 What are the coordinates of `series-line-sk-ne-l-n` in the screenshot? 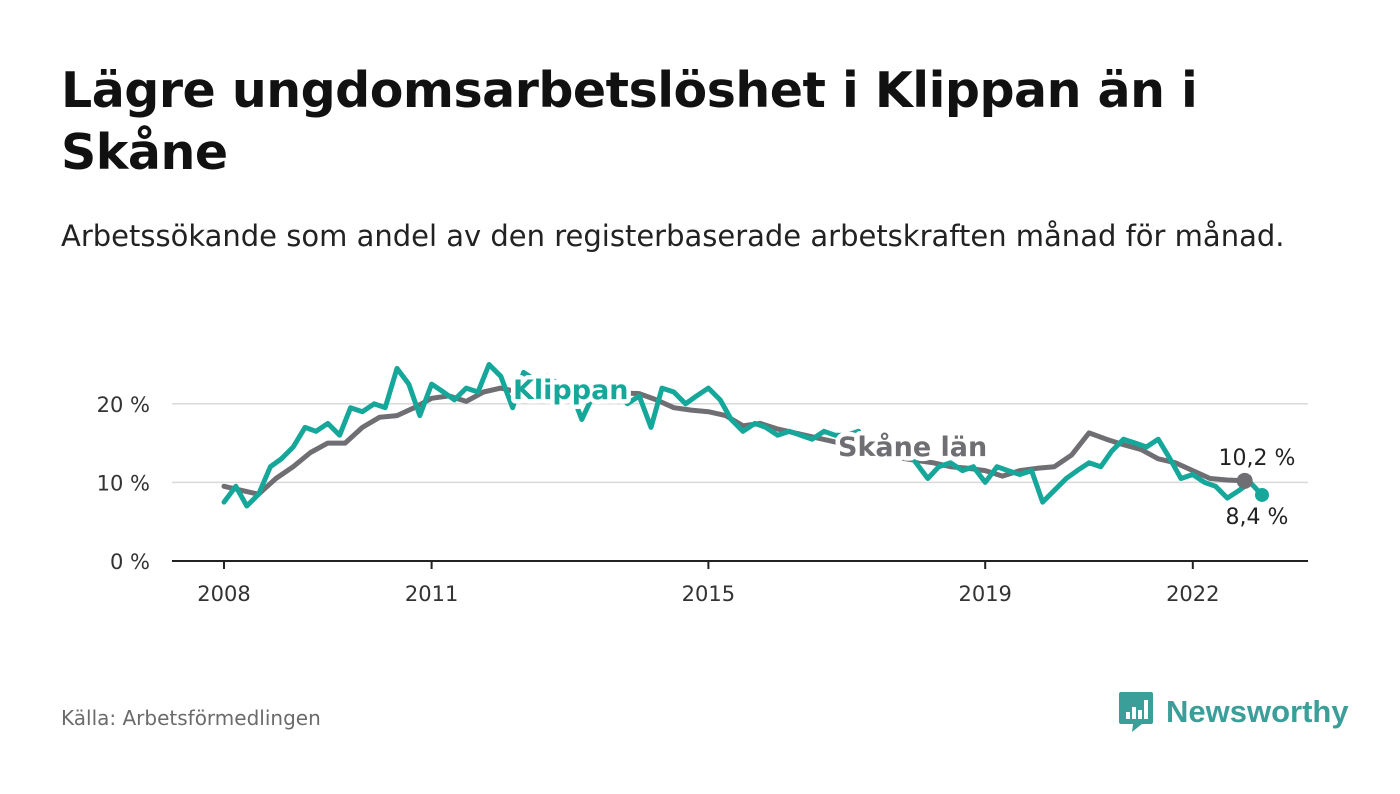 It's located at (734, 441).